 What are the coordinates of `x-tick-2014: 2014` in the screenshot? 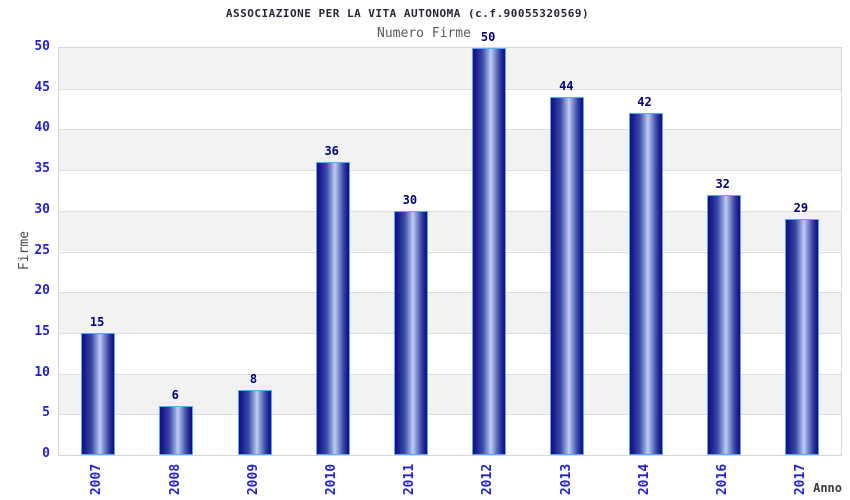 It's located at (645, 479).